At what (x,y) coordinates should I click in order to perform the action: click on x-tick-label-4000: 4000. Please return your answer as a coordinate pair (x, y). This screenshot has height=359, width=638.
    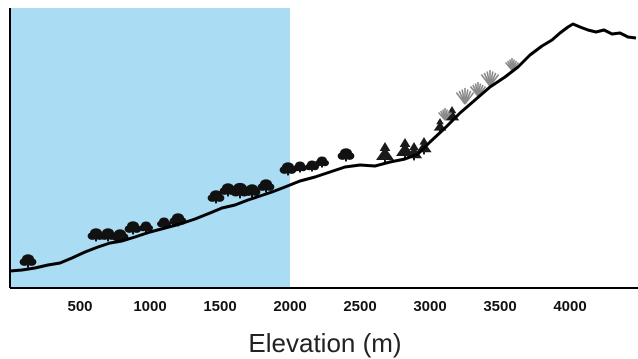
    Looking at the image, I should click on (569, 306).